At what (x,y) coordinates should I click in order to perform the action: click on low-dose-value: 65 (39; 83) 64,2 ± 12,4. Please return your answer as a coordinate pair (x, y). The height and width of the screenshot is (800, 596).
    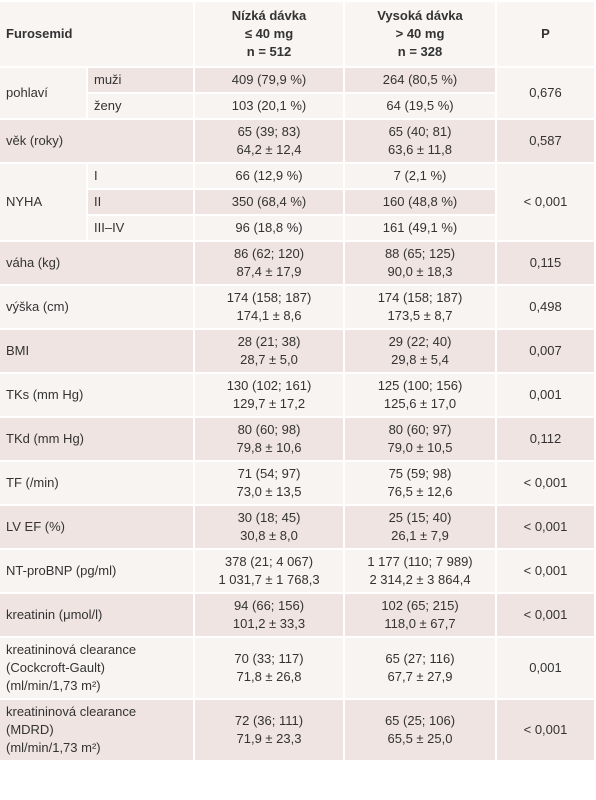
    Looking at the image, I should click on (270, 141).